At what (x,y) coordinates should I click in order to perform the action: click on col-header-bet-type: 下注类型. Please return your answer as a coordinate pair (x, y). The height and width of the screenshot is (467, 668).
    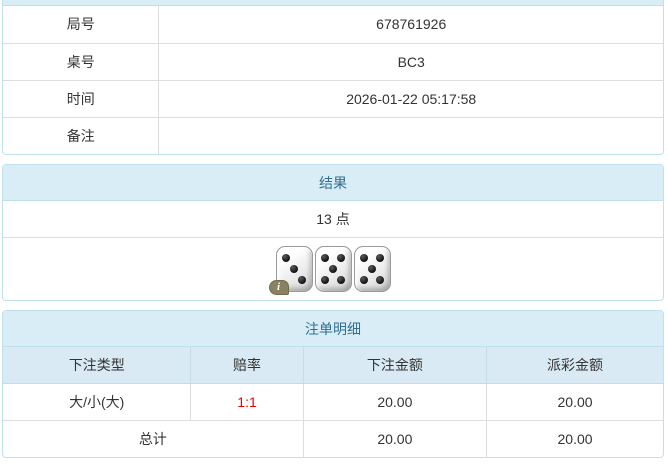
    Looking at the image, I should click on (96, 365).